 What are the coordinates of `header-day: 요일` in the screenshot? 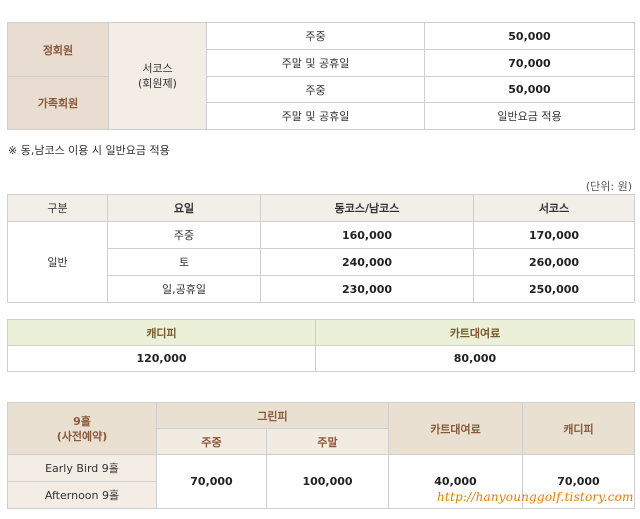 It's located at (184, 208).